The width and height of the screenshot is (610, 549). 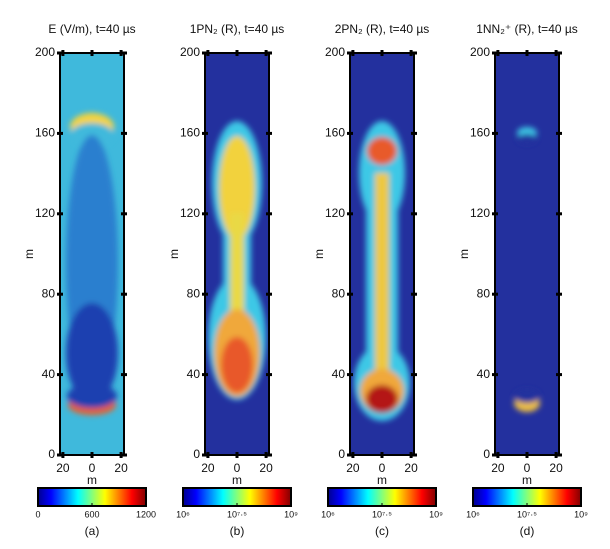 I want to click on panel-title: 1PN₂ (R), t=40 µs, so click(x=237, y=29).